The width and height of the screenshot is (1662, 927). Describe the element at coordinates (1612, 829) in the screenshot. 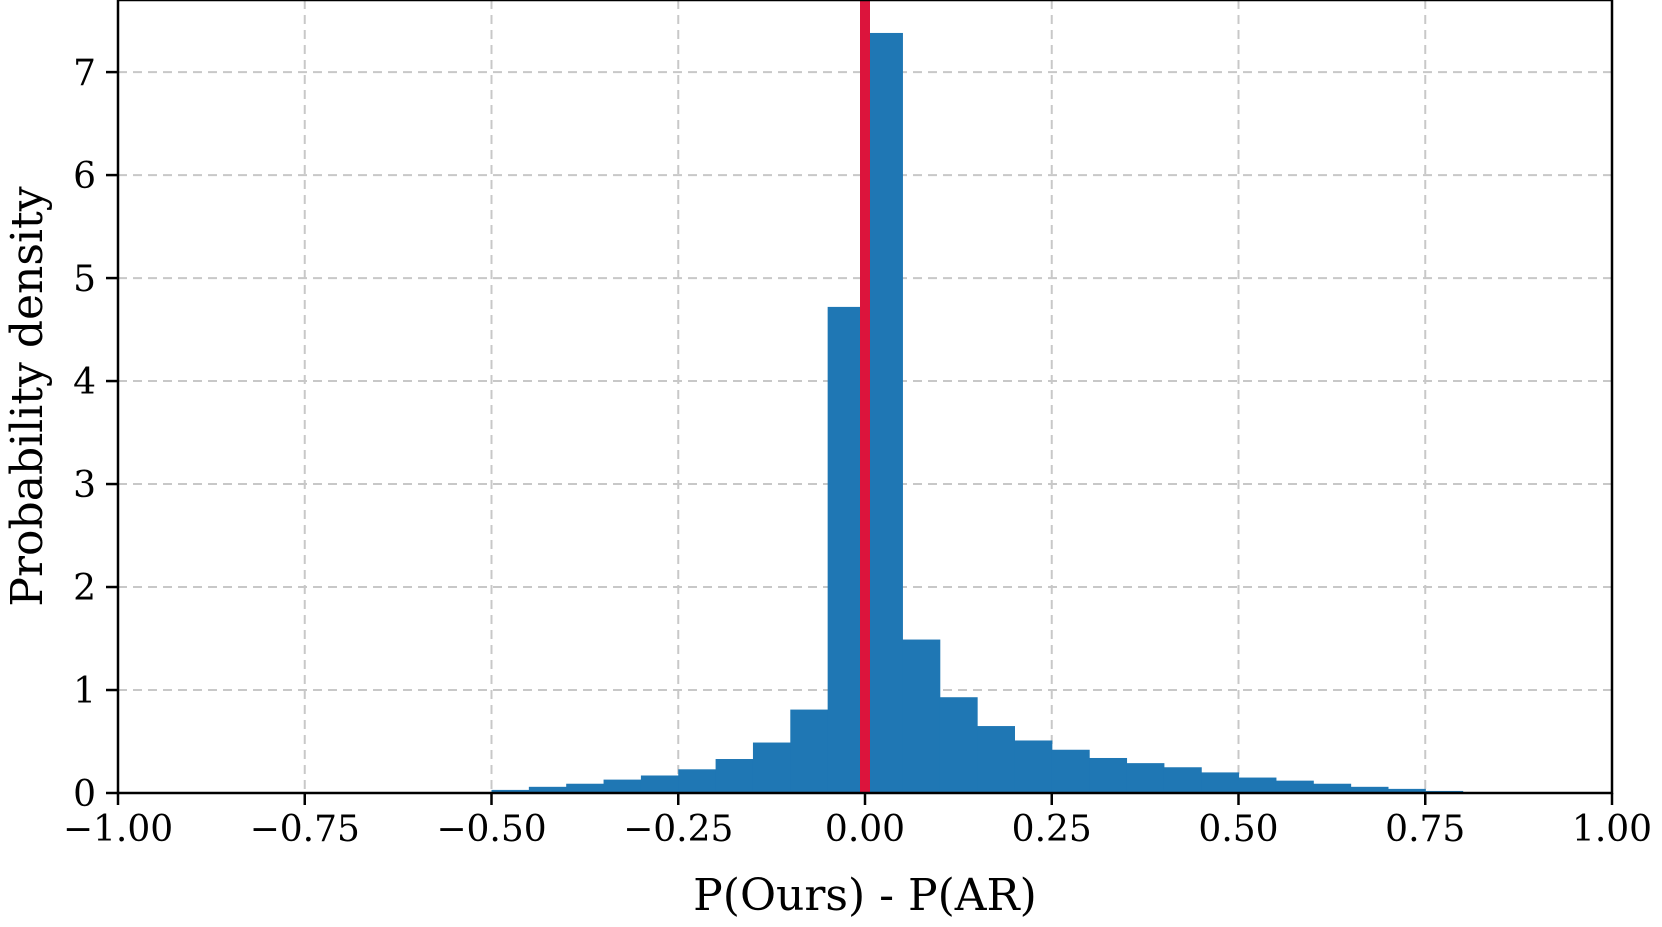

I see `x-tick-label: 1.00` at that location.